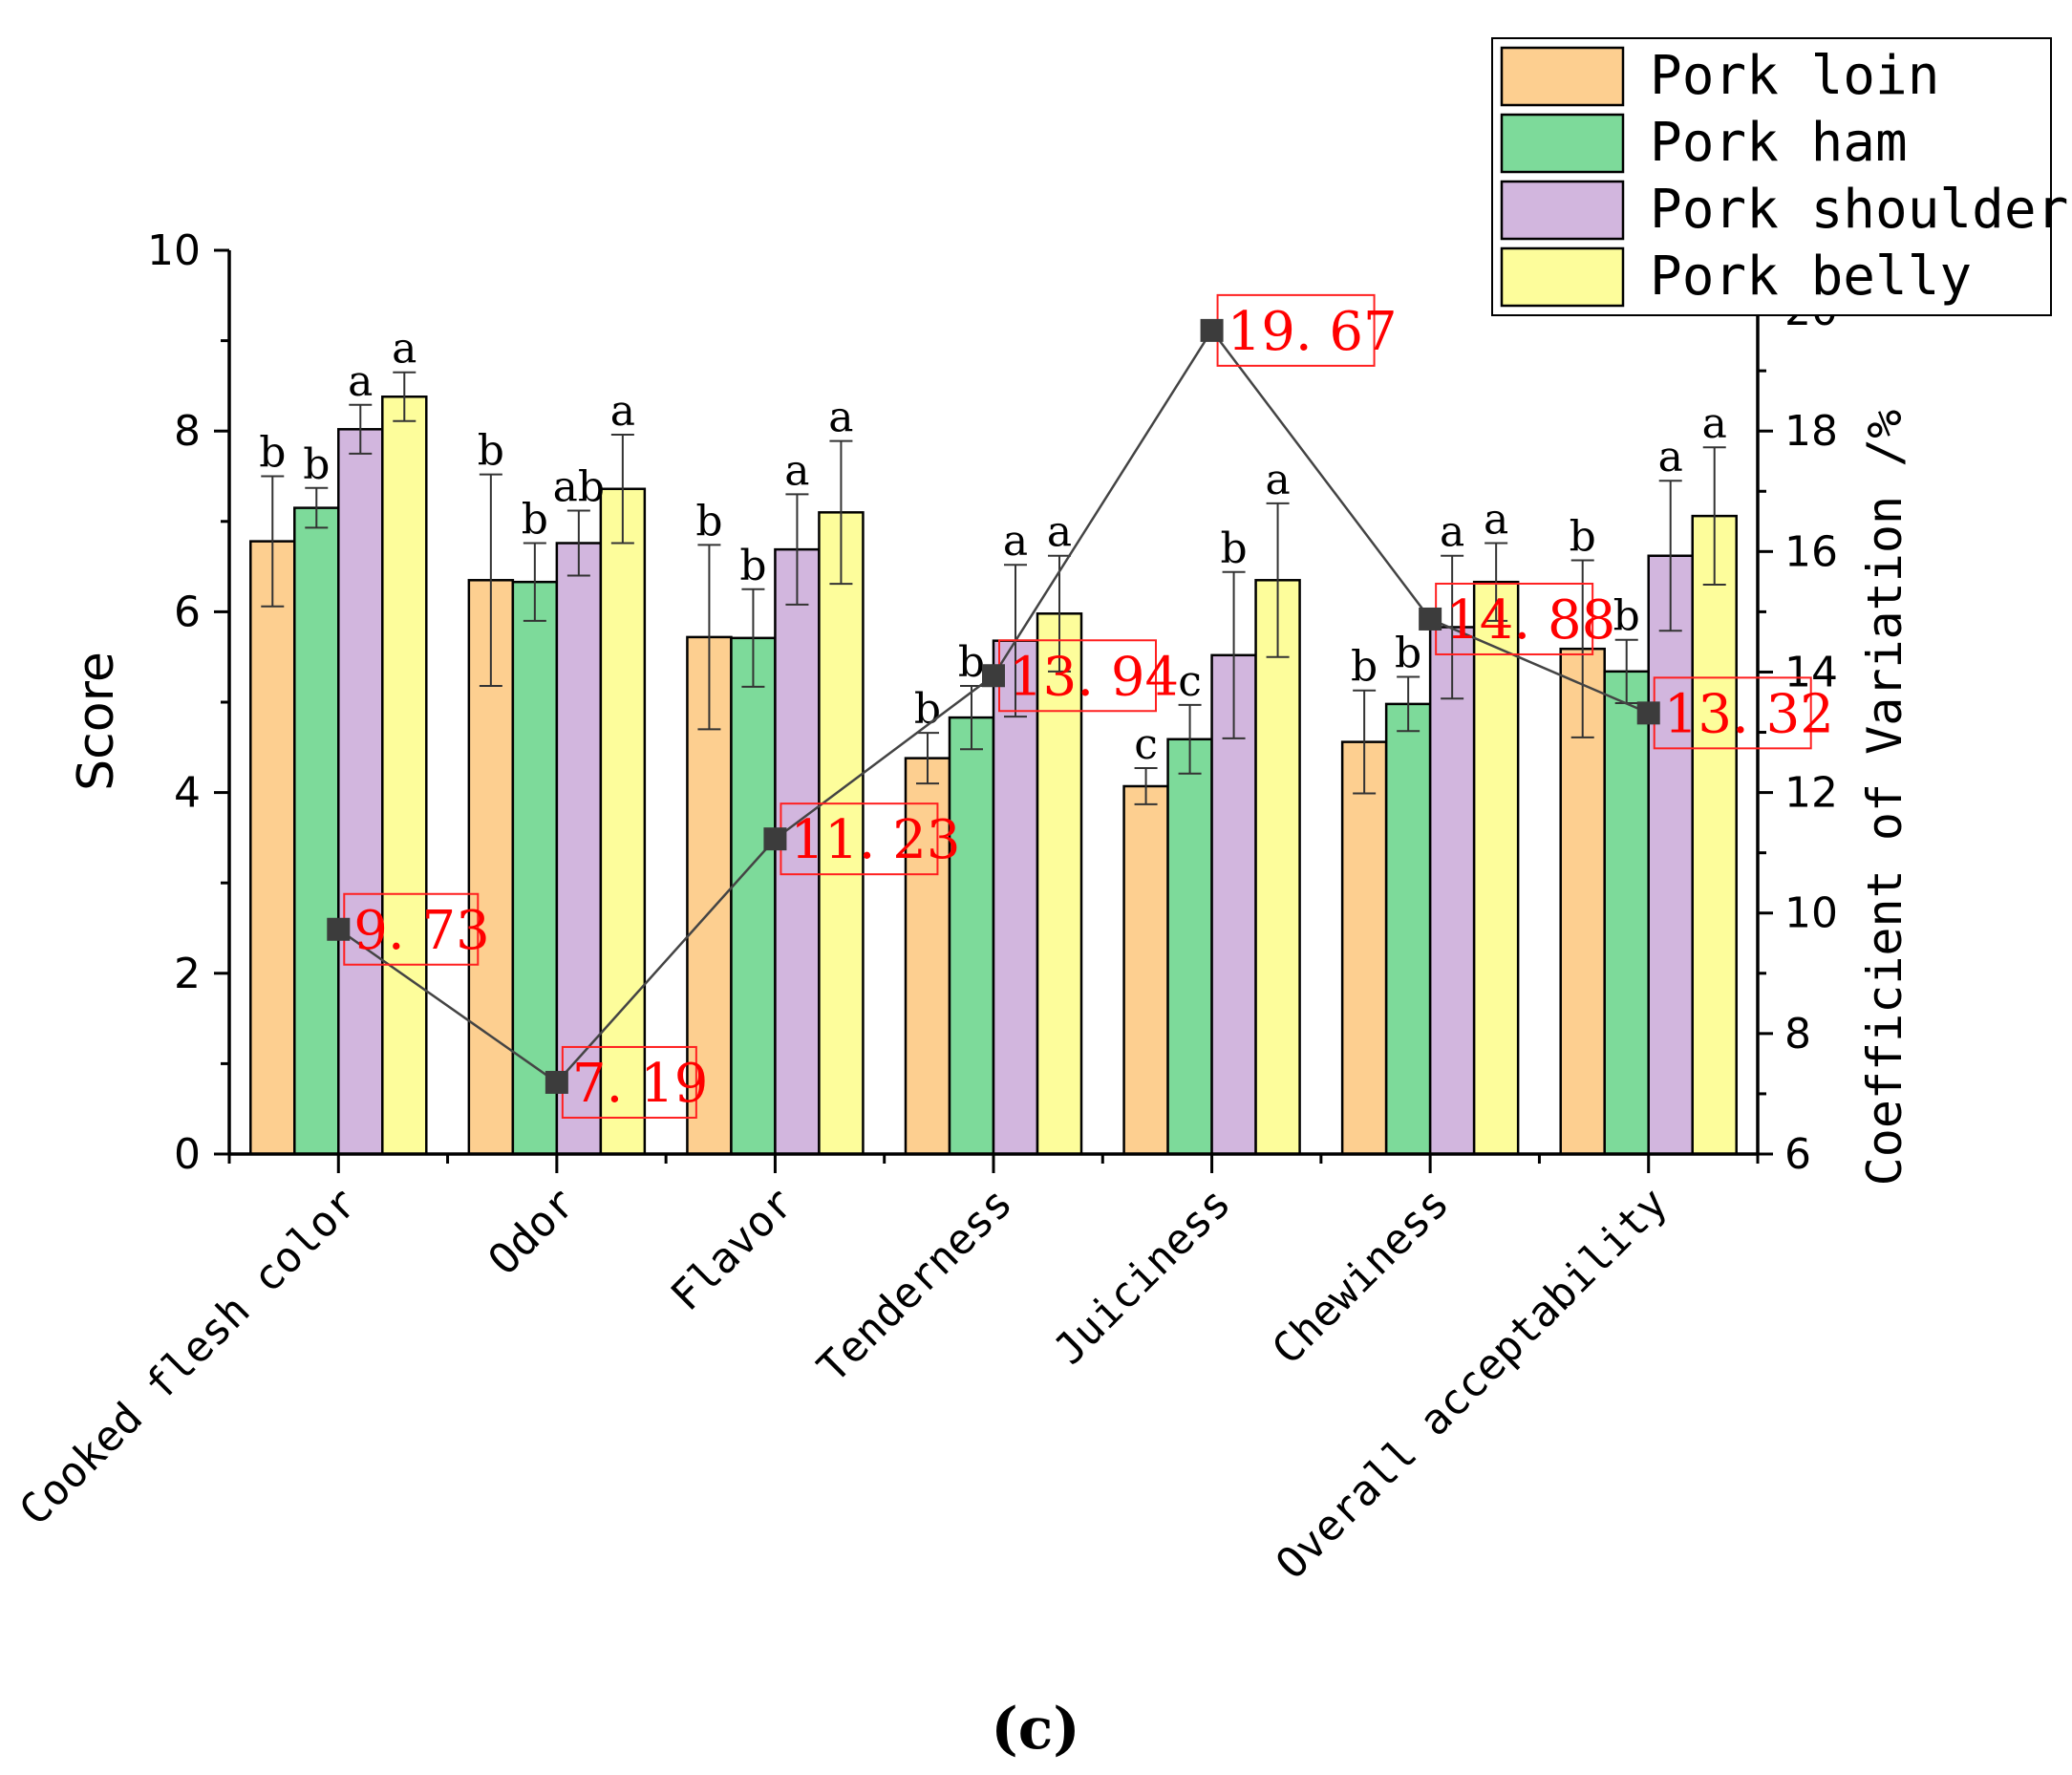  Describe the element at coordinates (1797, 1154) in the screenshot. I see `y2-tick-label-0: 6` at that location.